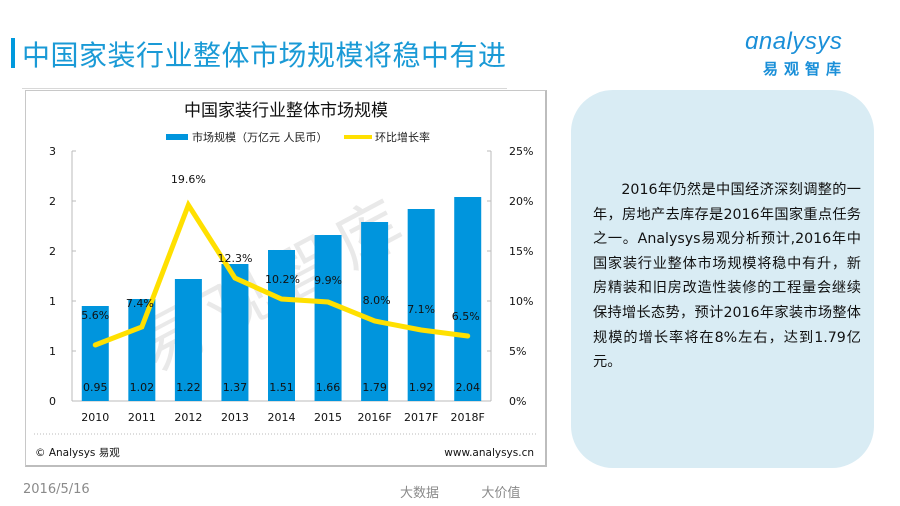  Describe the element at coordinates (260, 137) in the screenshot. I see `legend-label-bar: 市场规模（万亿元 人民币）` at that location.